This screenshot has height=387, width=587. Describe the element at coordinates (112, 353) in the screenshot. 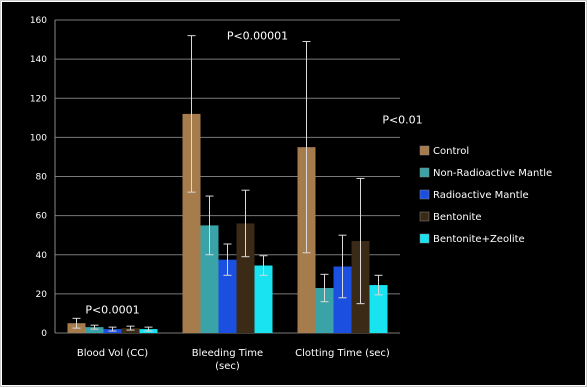

I see `x-category-label: Blood Vol (CC)` at that location.